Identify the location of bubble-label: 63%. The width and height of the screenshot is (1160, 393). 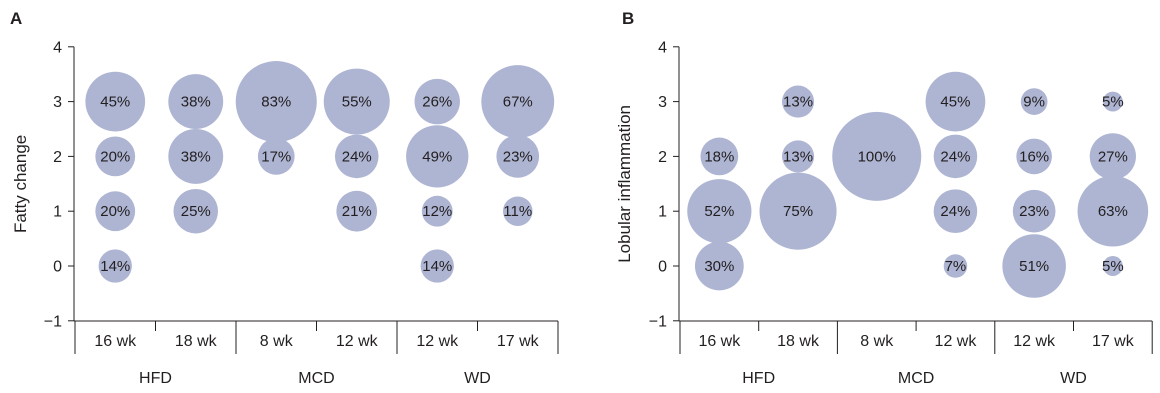
(1113, 211).